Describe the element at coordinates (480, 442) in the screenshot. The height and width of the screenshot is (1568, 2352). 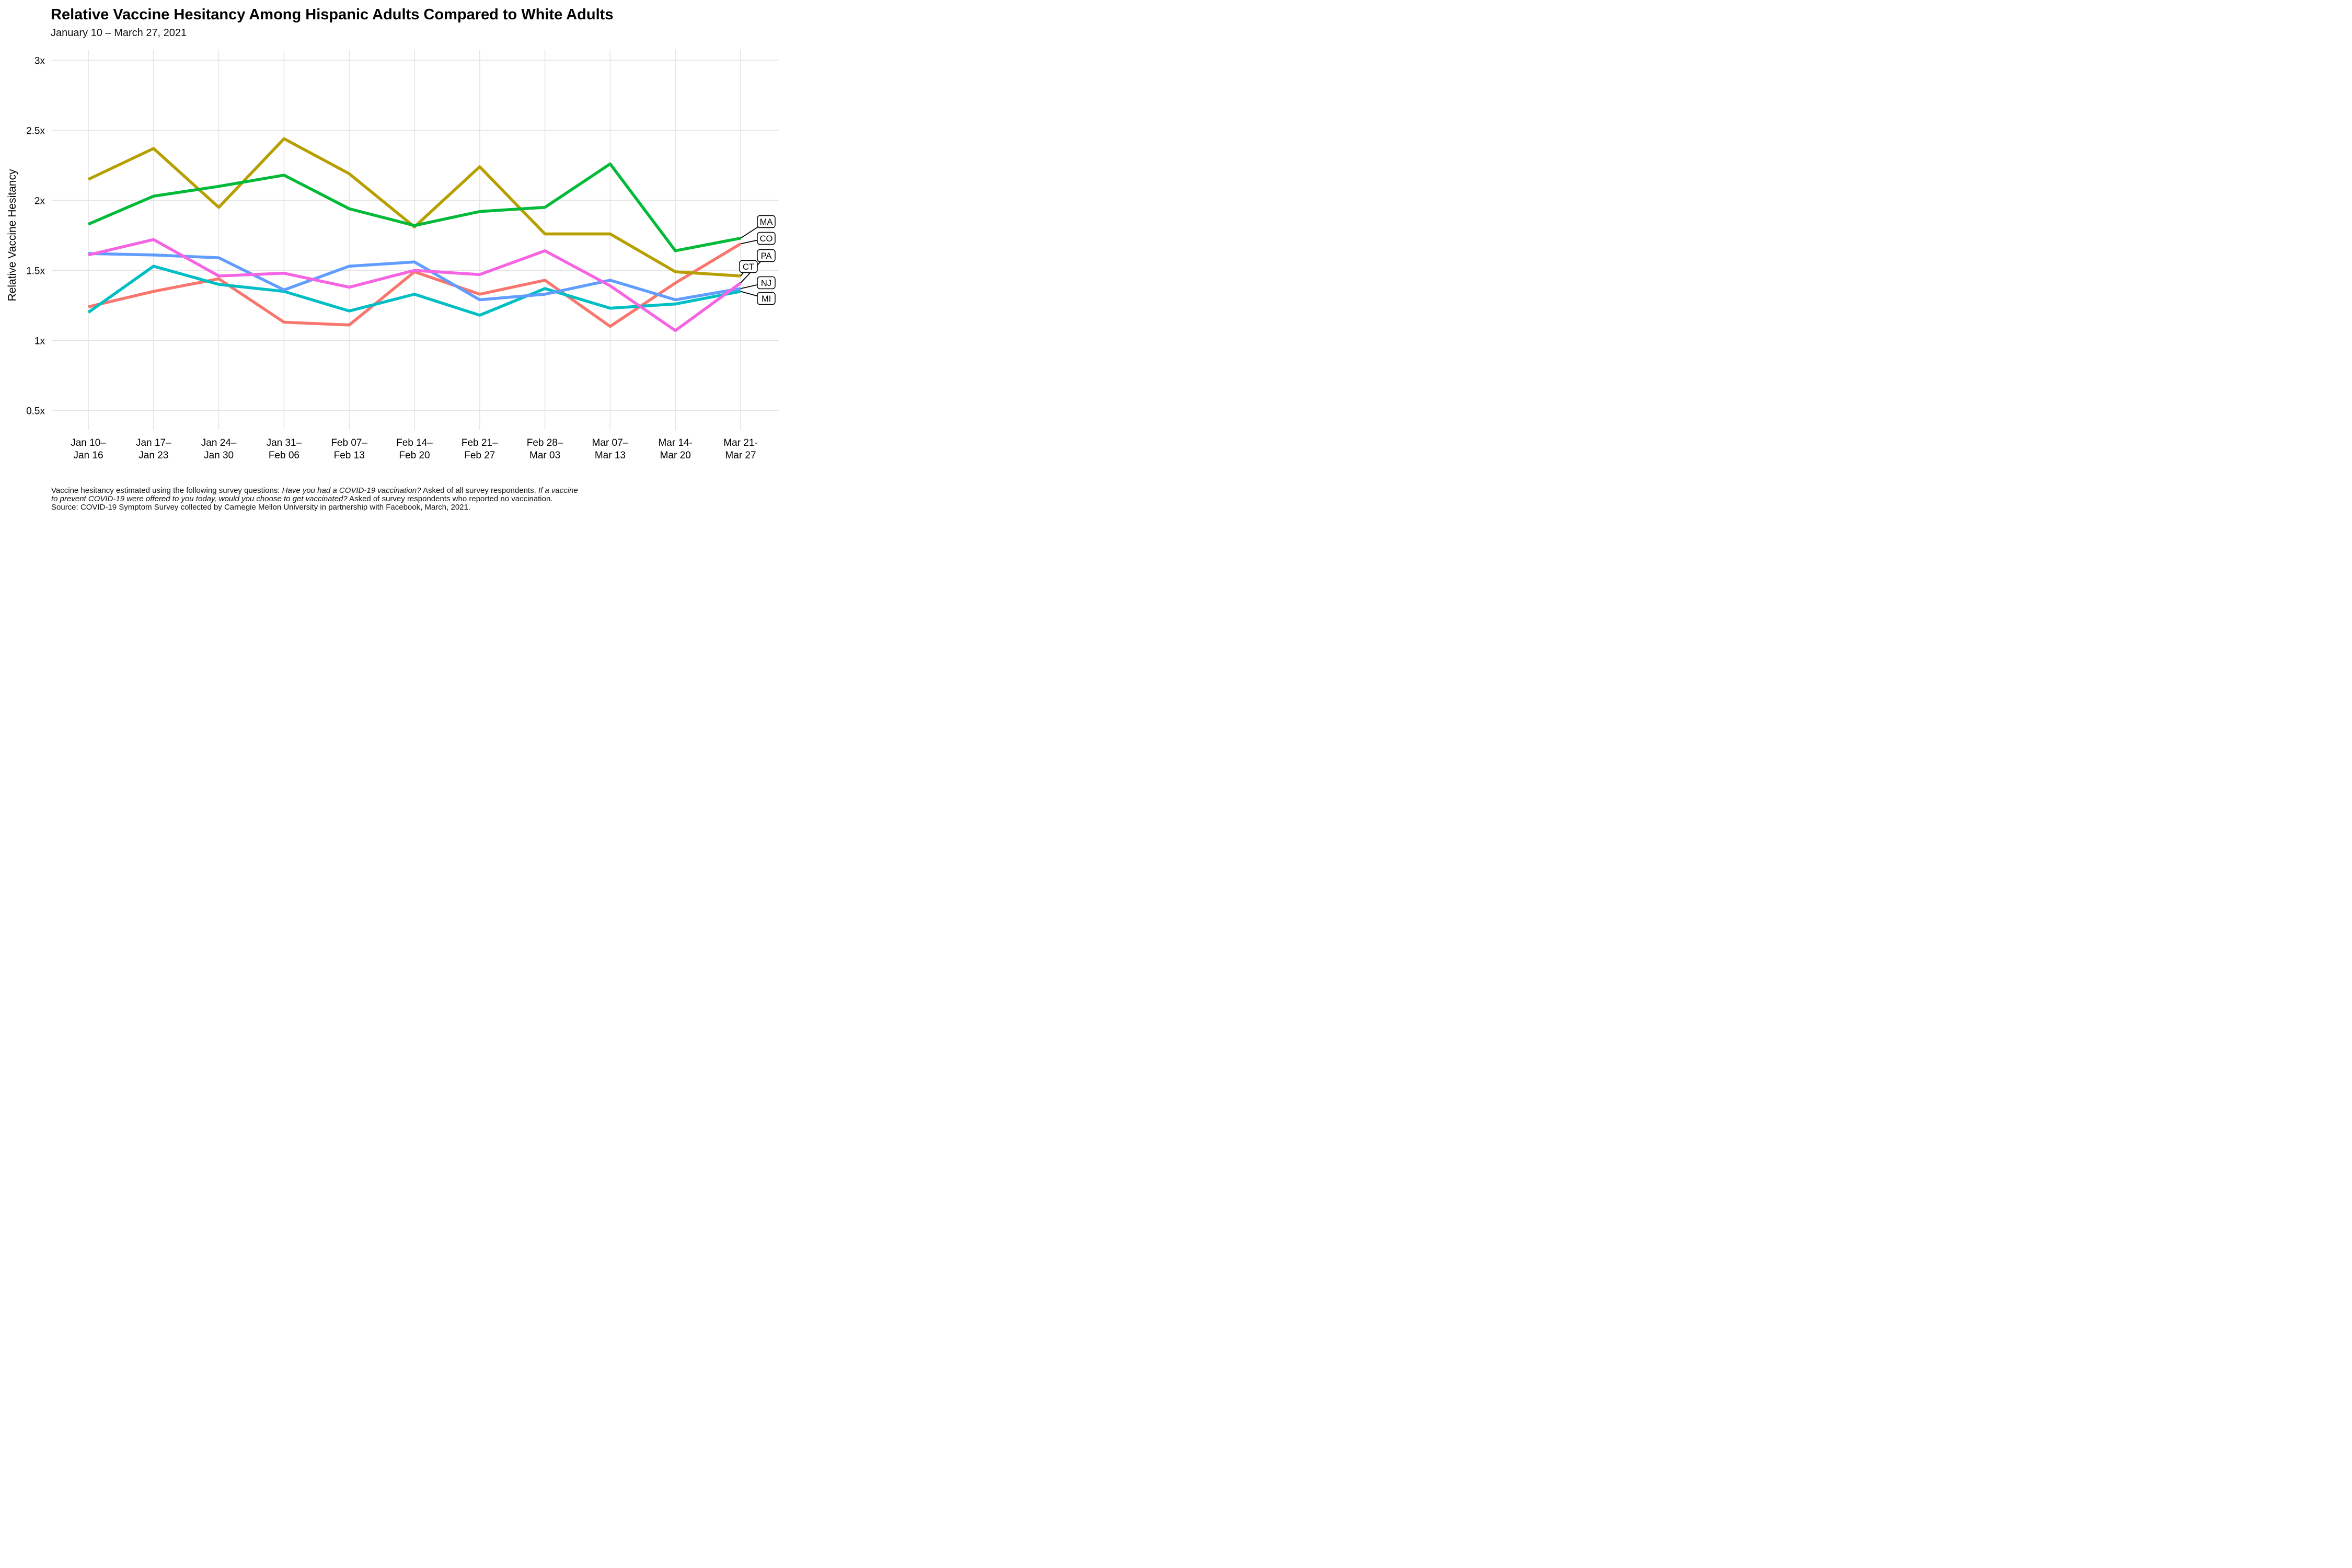
I see `x-tick-label: Feb 21–` at that location.